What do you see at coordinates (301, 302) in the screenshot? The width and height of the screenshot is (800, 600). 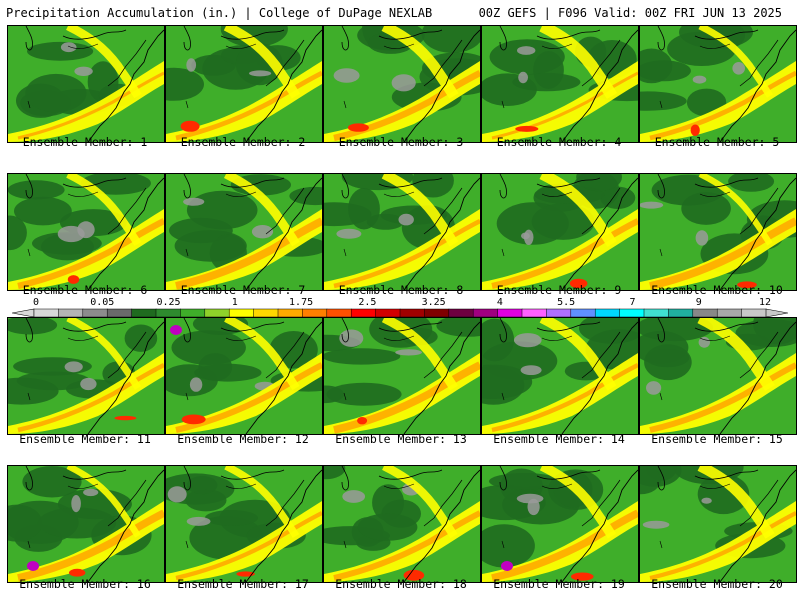 I see `colorbar-tick-label: 1.75` at bounding box center [301, 302].